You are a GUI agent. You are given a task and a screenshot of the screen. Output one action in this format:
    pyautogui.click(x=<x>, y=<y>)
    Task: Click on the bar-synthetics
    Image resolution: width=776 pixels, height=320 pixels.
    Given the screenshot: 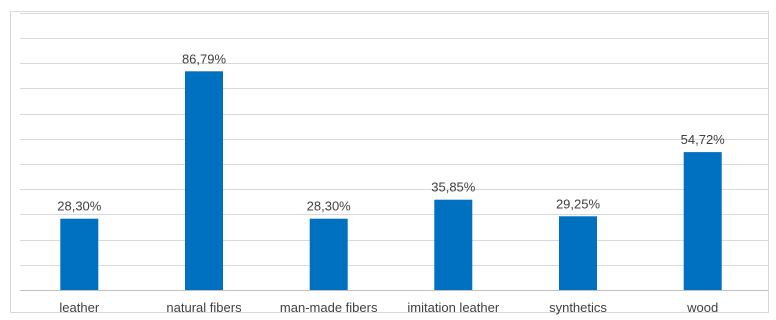 What is the action you would take?
    pyautogui.click(x=578, y=253)
    